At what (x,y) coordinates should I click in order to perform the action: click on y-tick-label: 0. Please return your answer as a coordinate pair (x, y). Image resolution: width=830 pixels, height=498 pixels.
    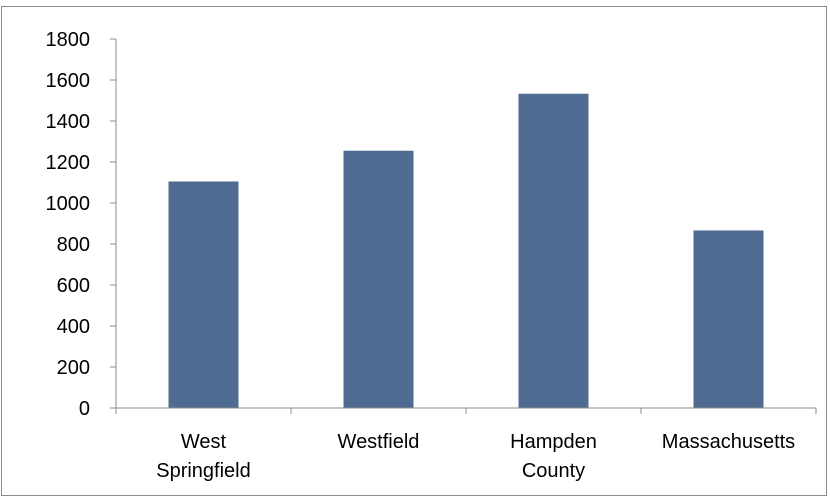
    Looking at the image, I should click on (84, 409).